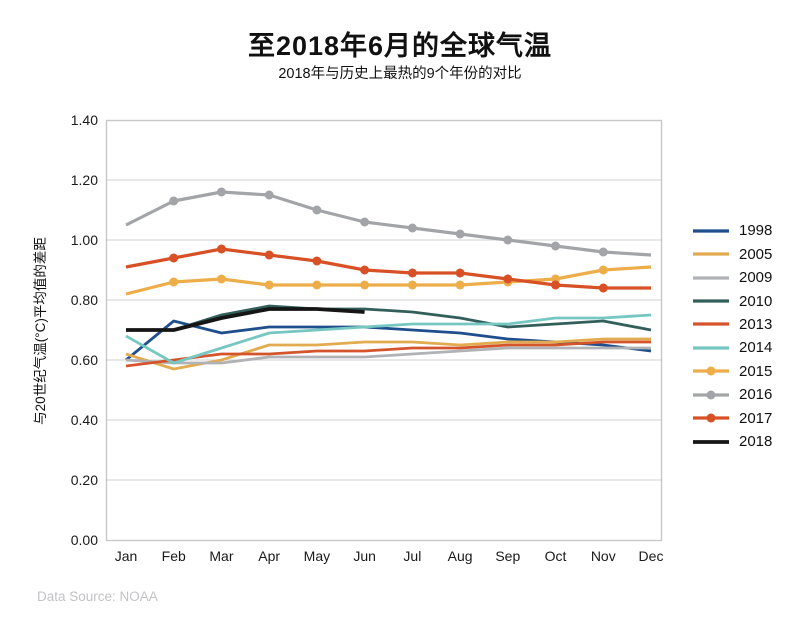  I want to click on legend-label-2017: 2017, so click(756, 418).